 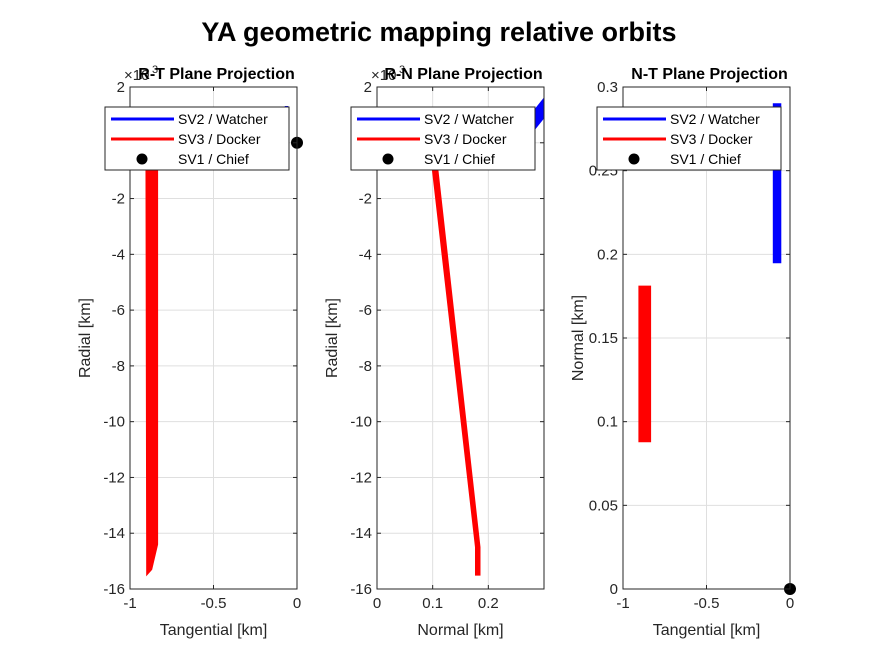 I want to click on axes-background, so click(x=460, y=338).